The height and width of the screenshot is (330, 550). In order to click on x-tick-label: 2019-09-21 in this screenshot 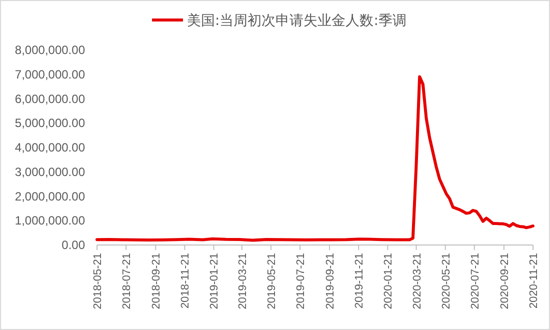, I will do `click(330, 281)`.